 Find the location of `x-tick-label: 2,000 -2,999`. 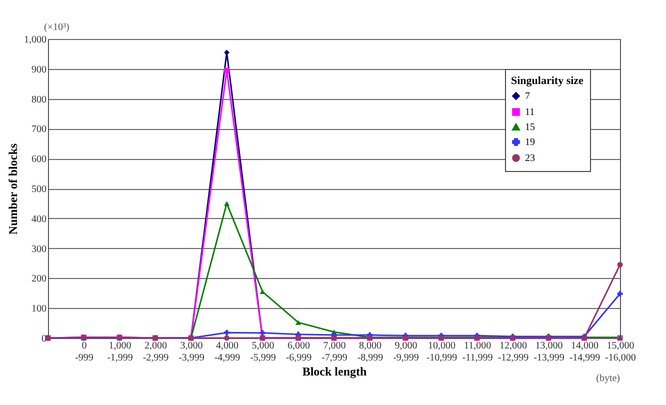

x-tick-label: 2,000 -2,999 is located at coordinates (155, 352).